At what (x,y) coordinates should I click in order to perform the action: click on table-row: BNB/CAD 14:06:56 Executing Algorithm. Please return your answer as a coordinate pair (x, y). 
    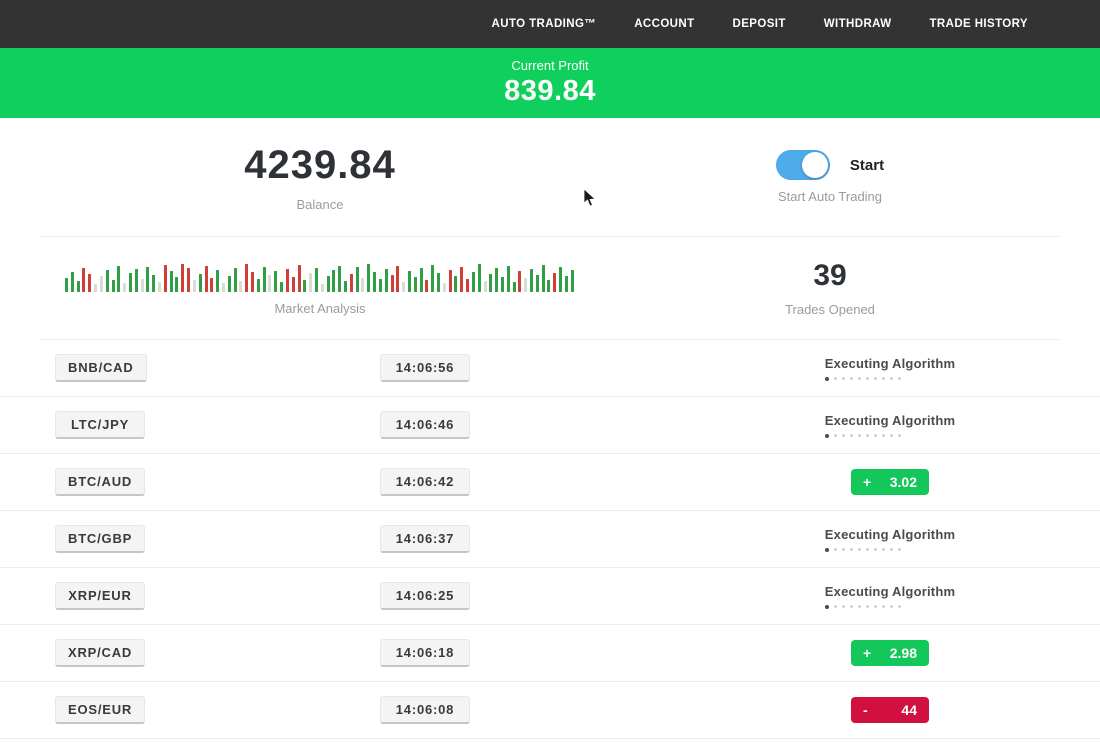
    Looking at the image, I should click on (550, 368).